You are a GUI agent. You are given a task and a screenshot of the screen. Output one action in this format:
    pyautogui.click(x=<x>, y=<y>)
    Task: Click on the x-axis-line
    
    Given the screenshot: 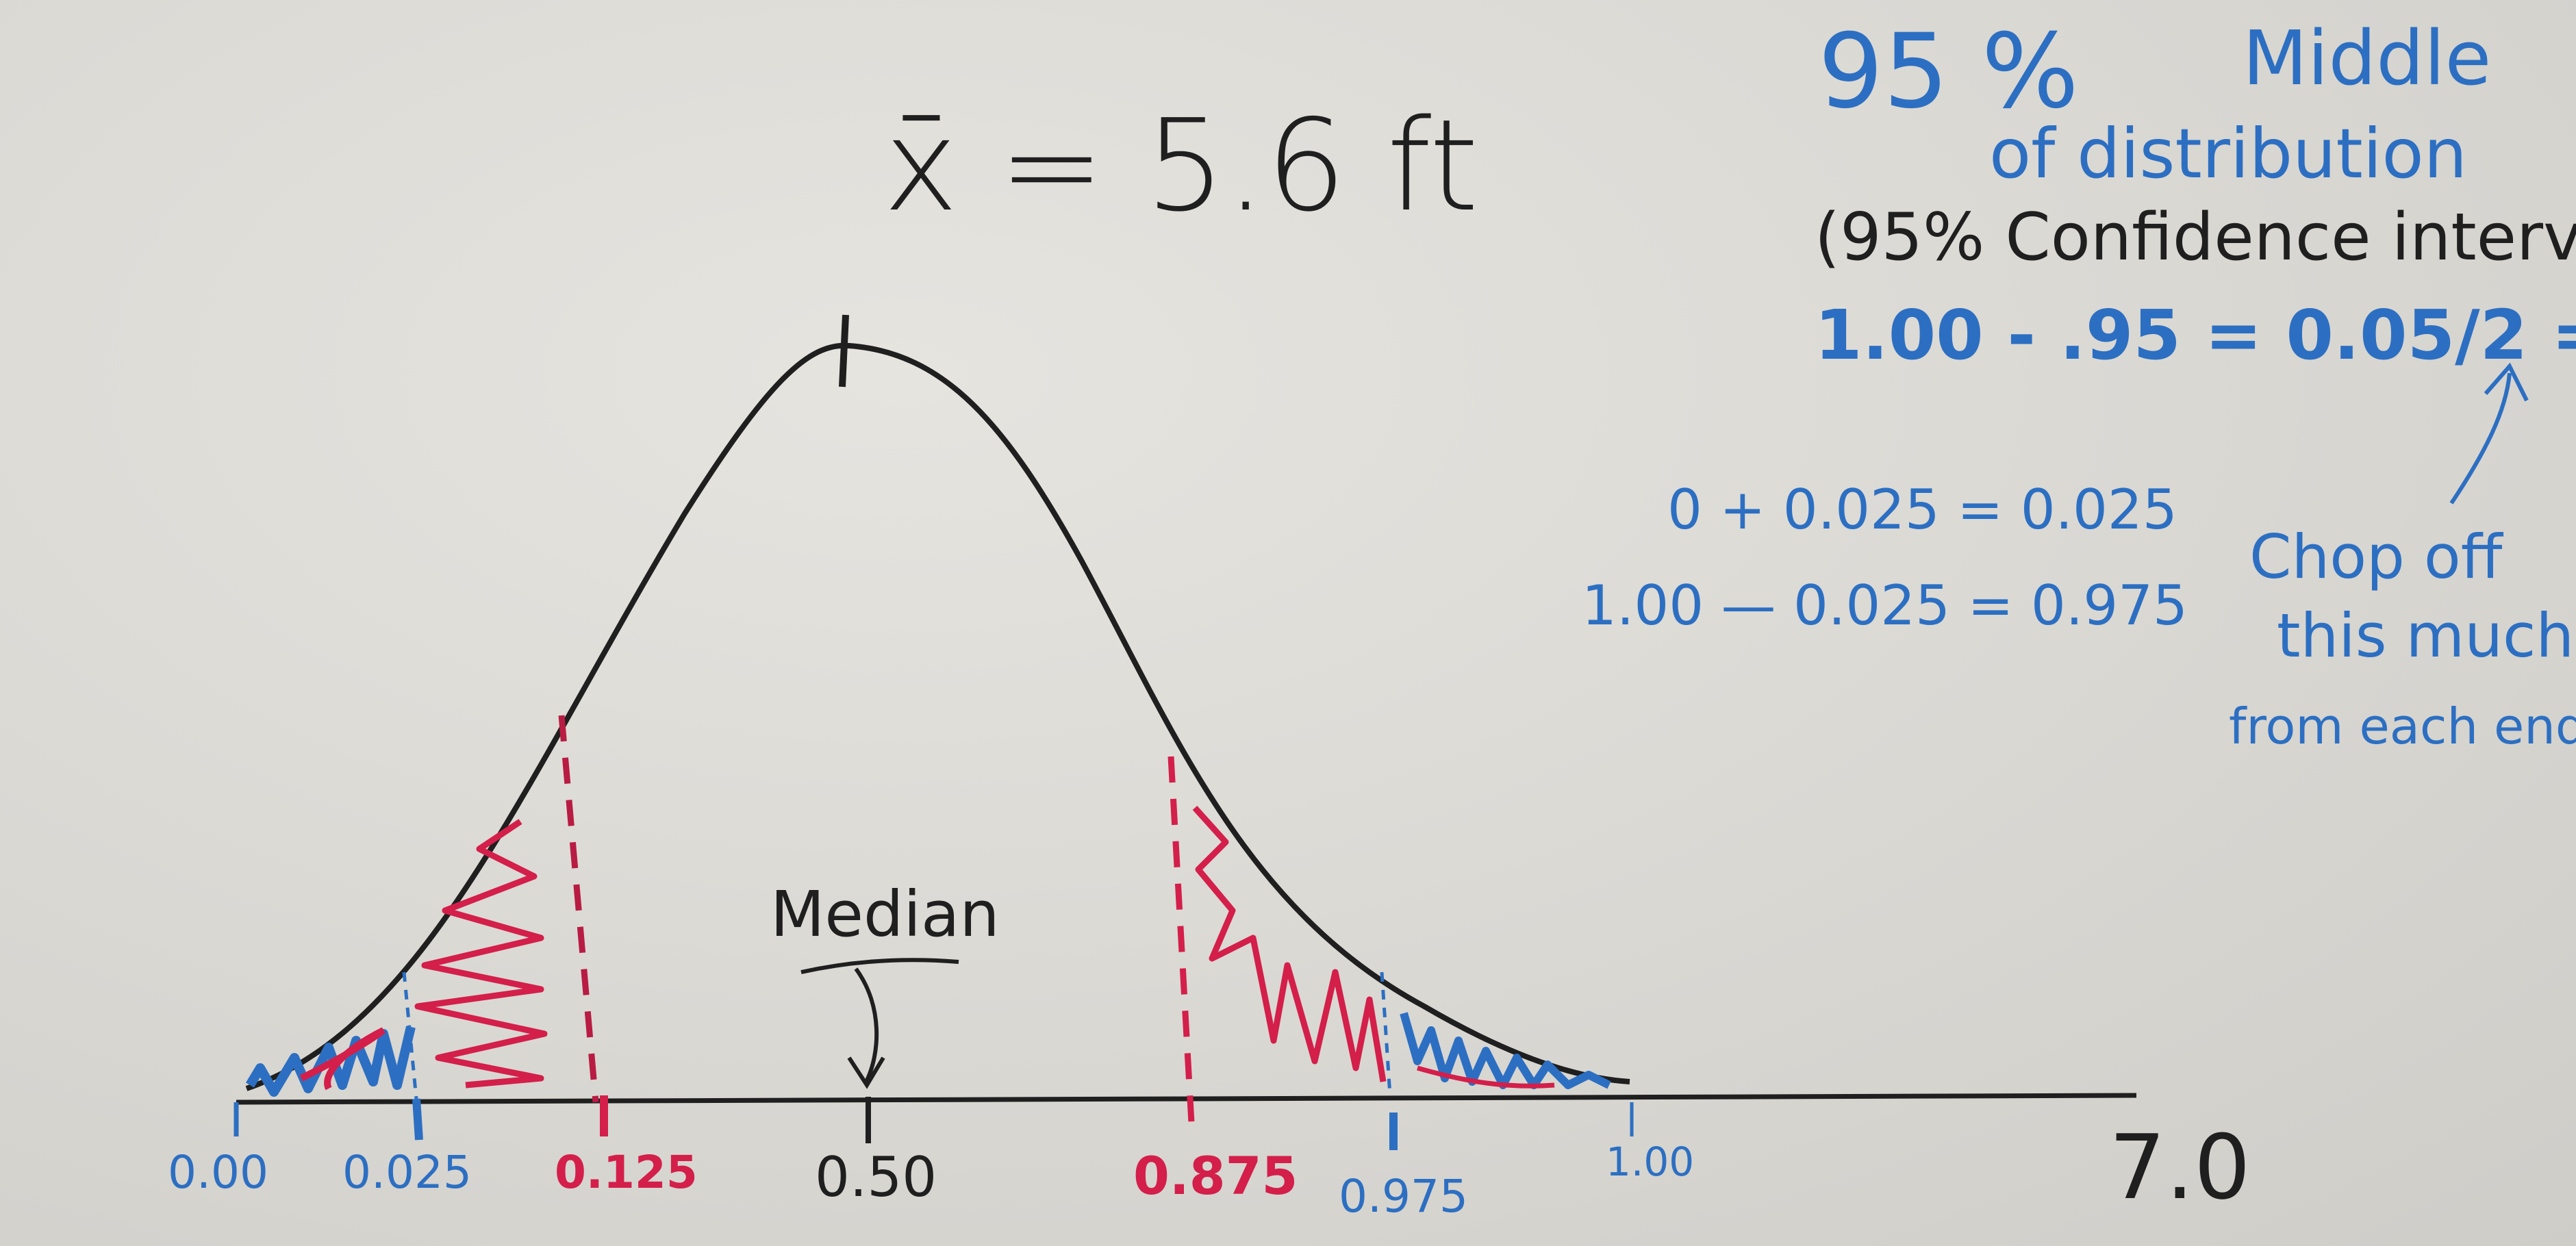 What is the action you would take?
    pyautogui.click(x=1186, y=1099)
    